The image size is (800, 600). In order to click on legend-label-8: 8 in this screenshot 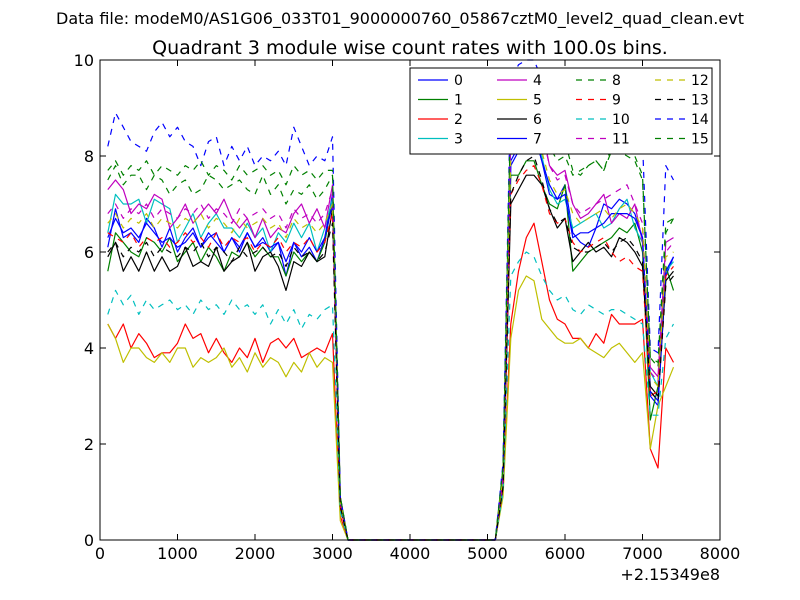, I will do `click(616, 81)`.